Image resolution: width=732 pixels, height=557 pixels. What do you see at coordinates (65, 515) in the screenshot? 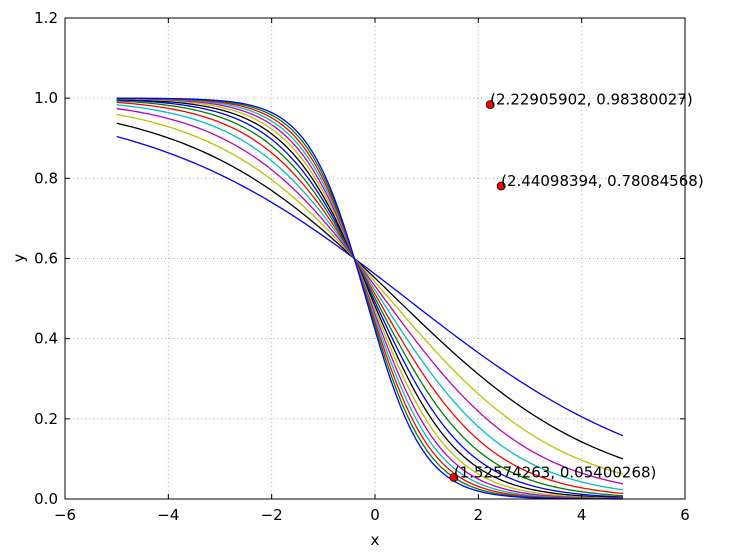
I see `x-tick-label: −6` at bounding box center [65, 515].